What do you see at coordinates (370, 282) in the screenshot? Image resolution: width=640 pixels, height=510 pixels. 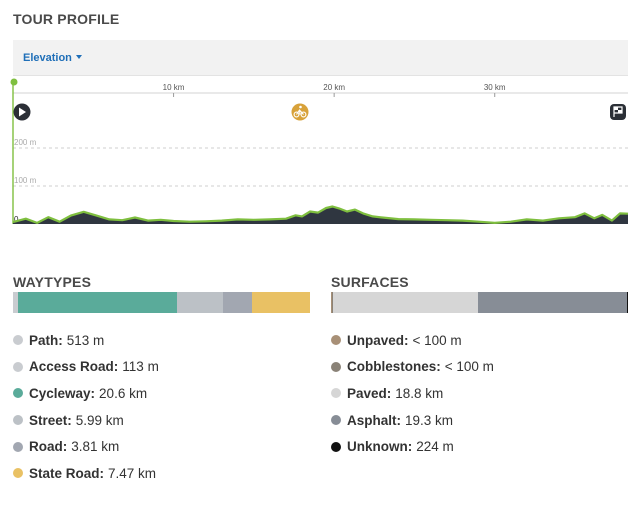 I see `surfaces-title: SURFACES` at bounding box center [370, 282].